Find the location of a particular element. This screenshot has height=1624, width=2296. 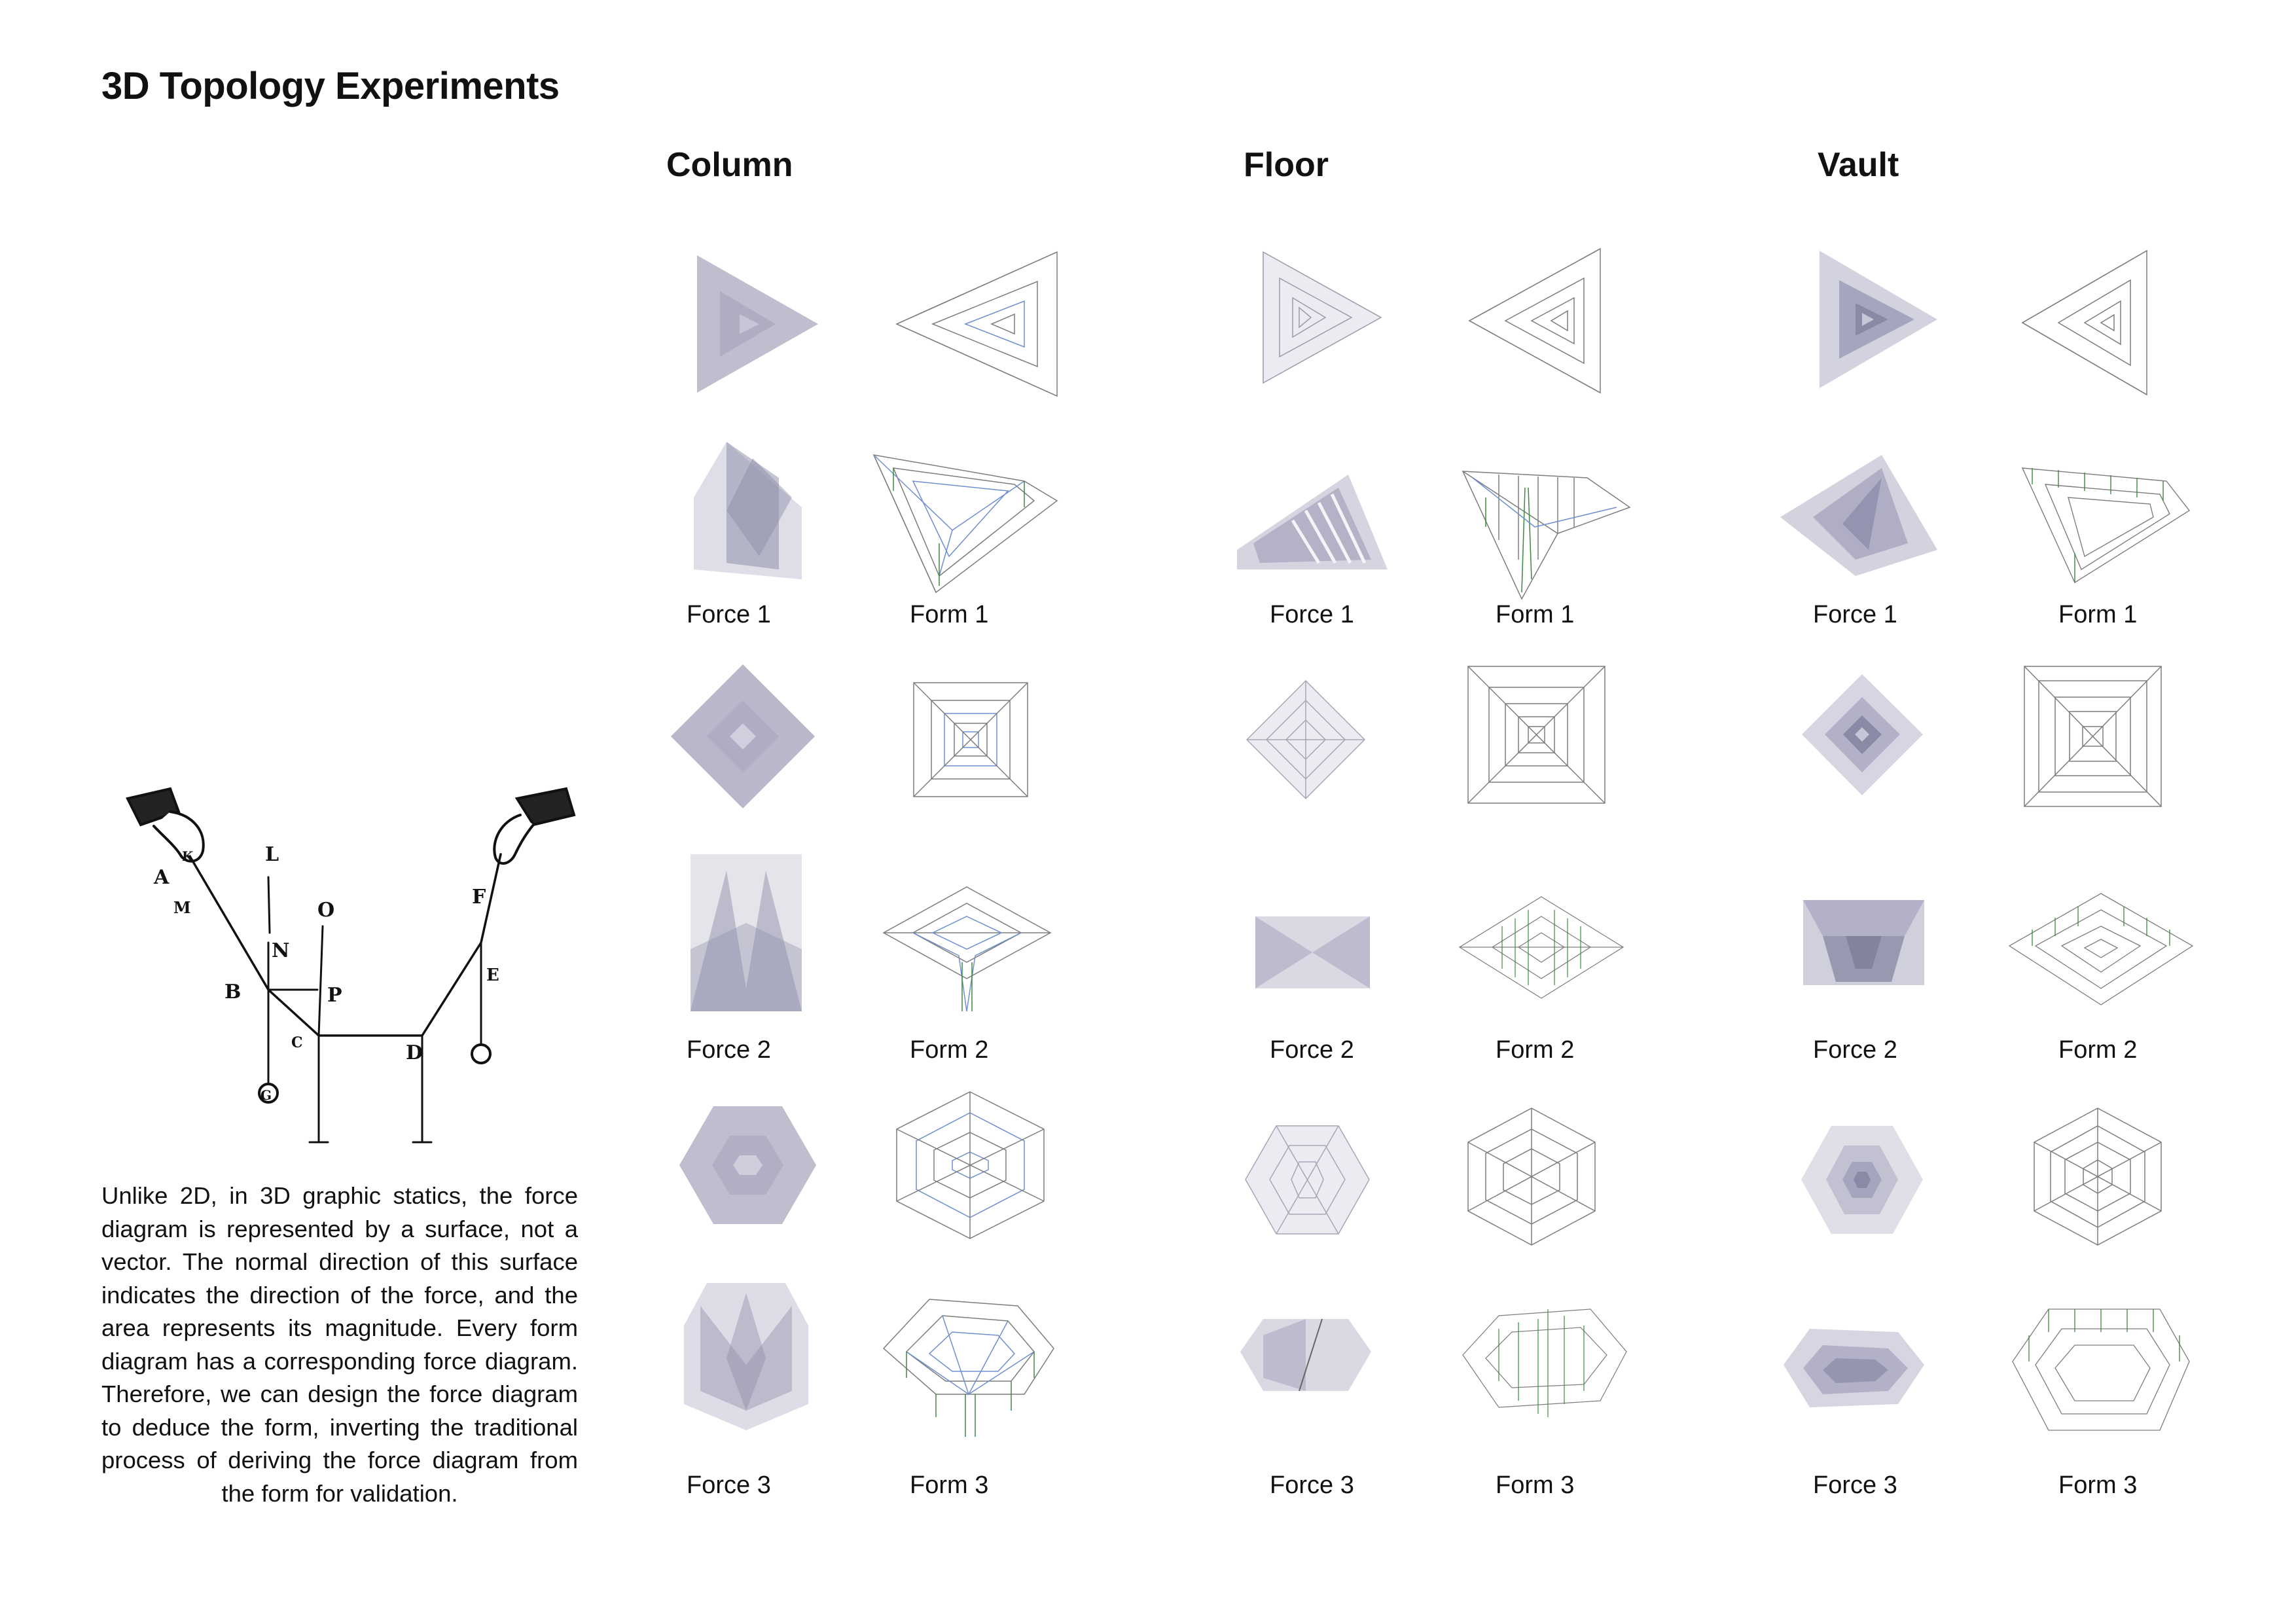

vault-force-1-label: Force 1 is located at coordinates (1855, 614).